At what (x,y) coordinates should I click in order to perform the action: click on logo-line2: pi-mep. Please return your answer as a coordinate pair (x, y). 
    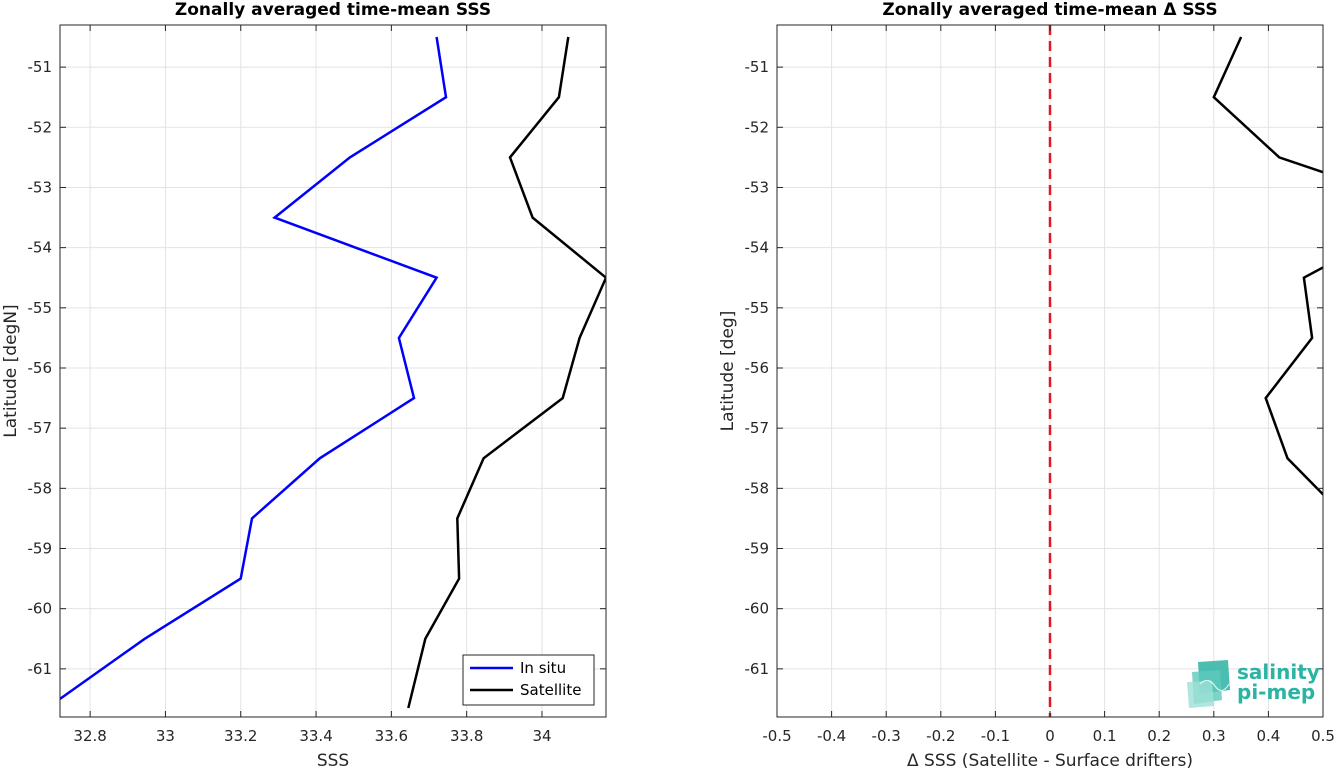
    Looking at the image, I should click on (1276, 692).